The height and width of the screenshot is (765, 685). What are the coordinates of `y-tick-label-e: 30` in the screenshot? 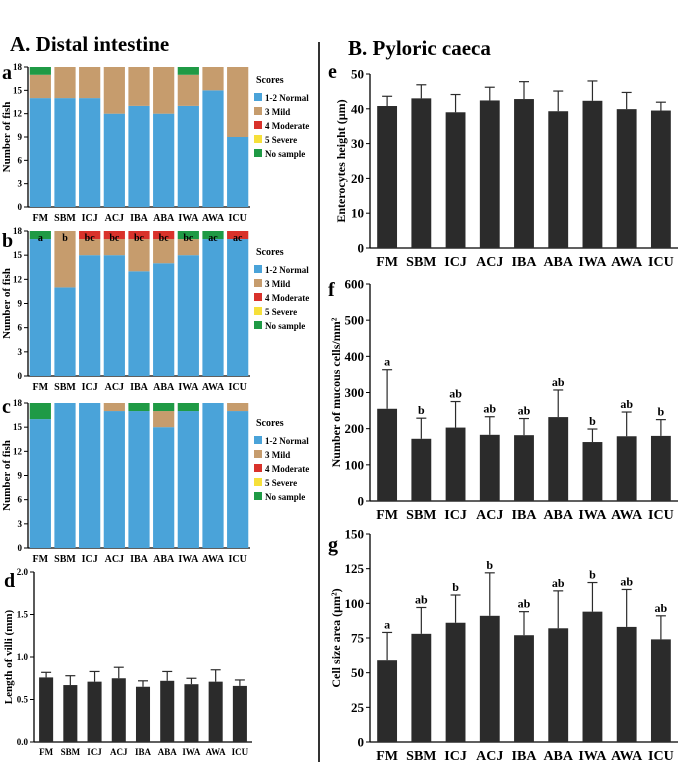 It's located at (357, 143).